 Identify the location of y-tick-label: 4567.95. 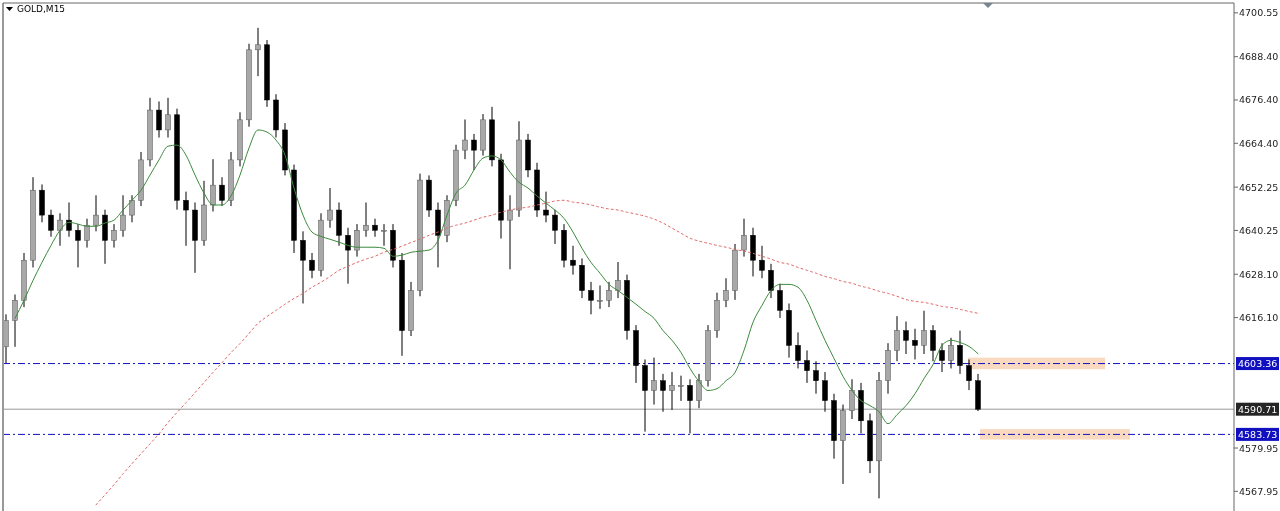
(1259, 491).